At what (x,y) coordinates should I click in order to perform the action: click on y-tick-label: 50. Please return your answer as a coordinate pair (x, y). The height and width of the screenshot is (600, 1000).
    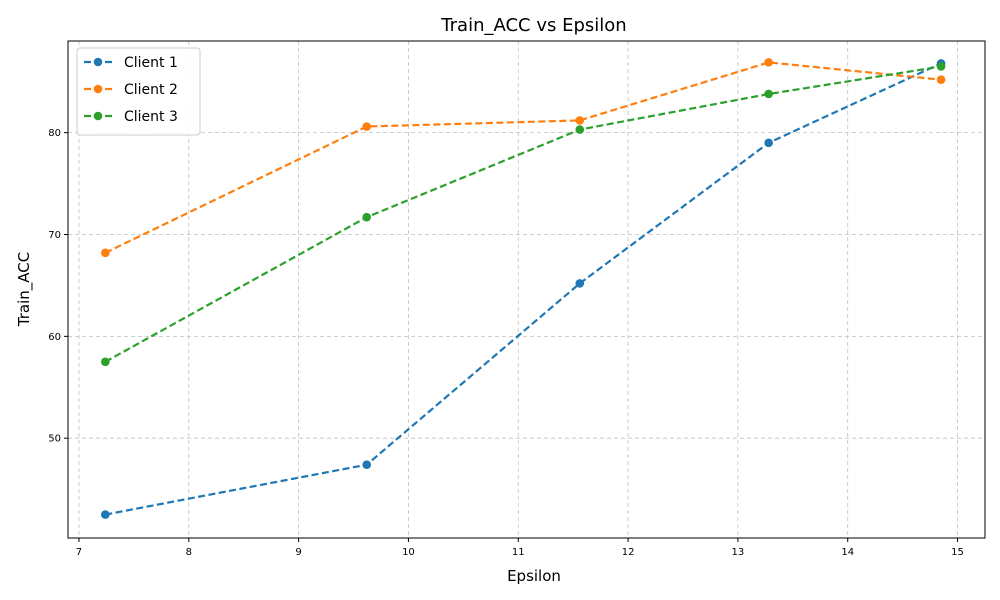
    Looking at the image, I should click on (54, 439).